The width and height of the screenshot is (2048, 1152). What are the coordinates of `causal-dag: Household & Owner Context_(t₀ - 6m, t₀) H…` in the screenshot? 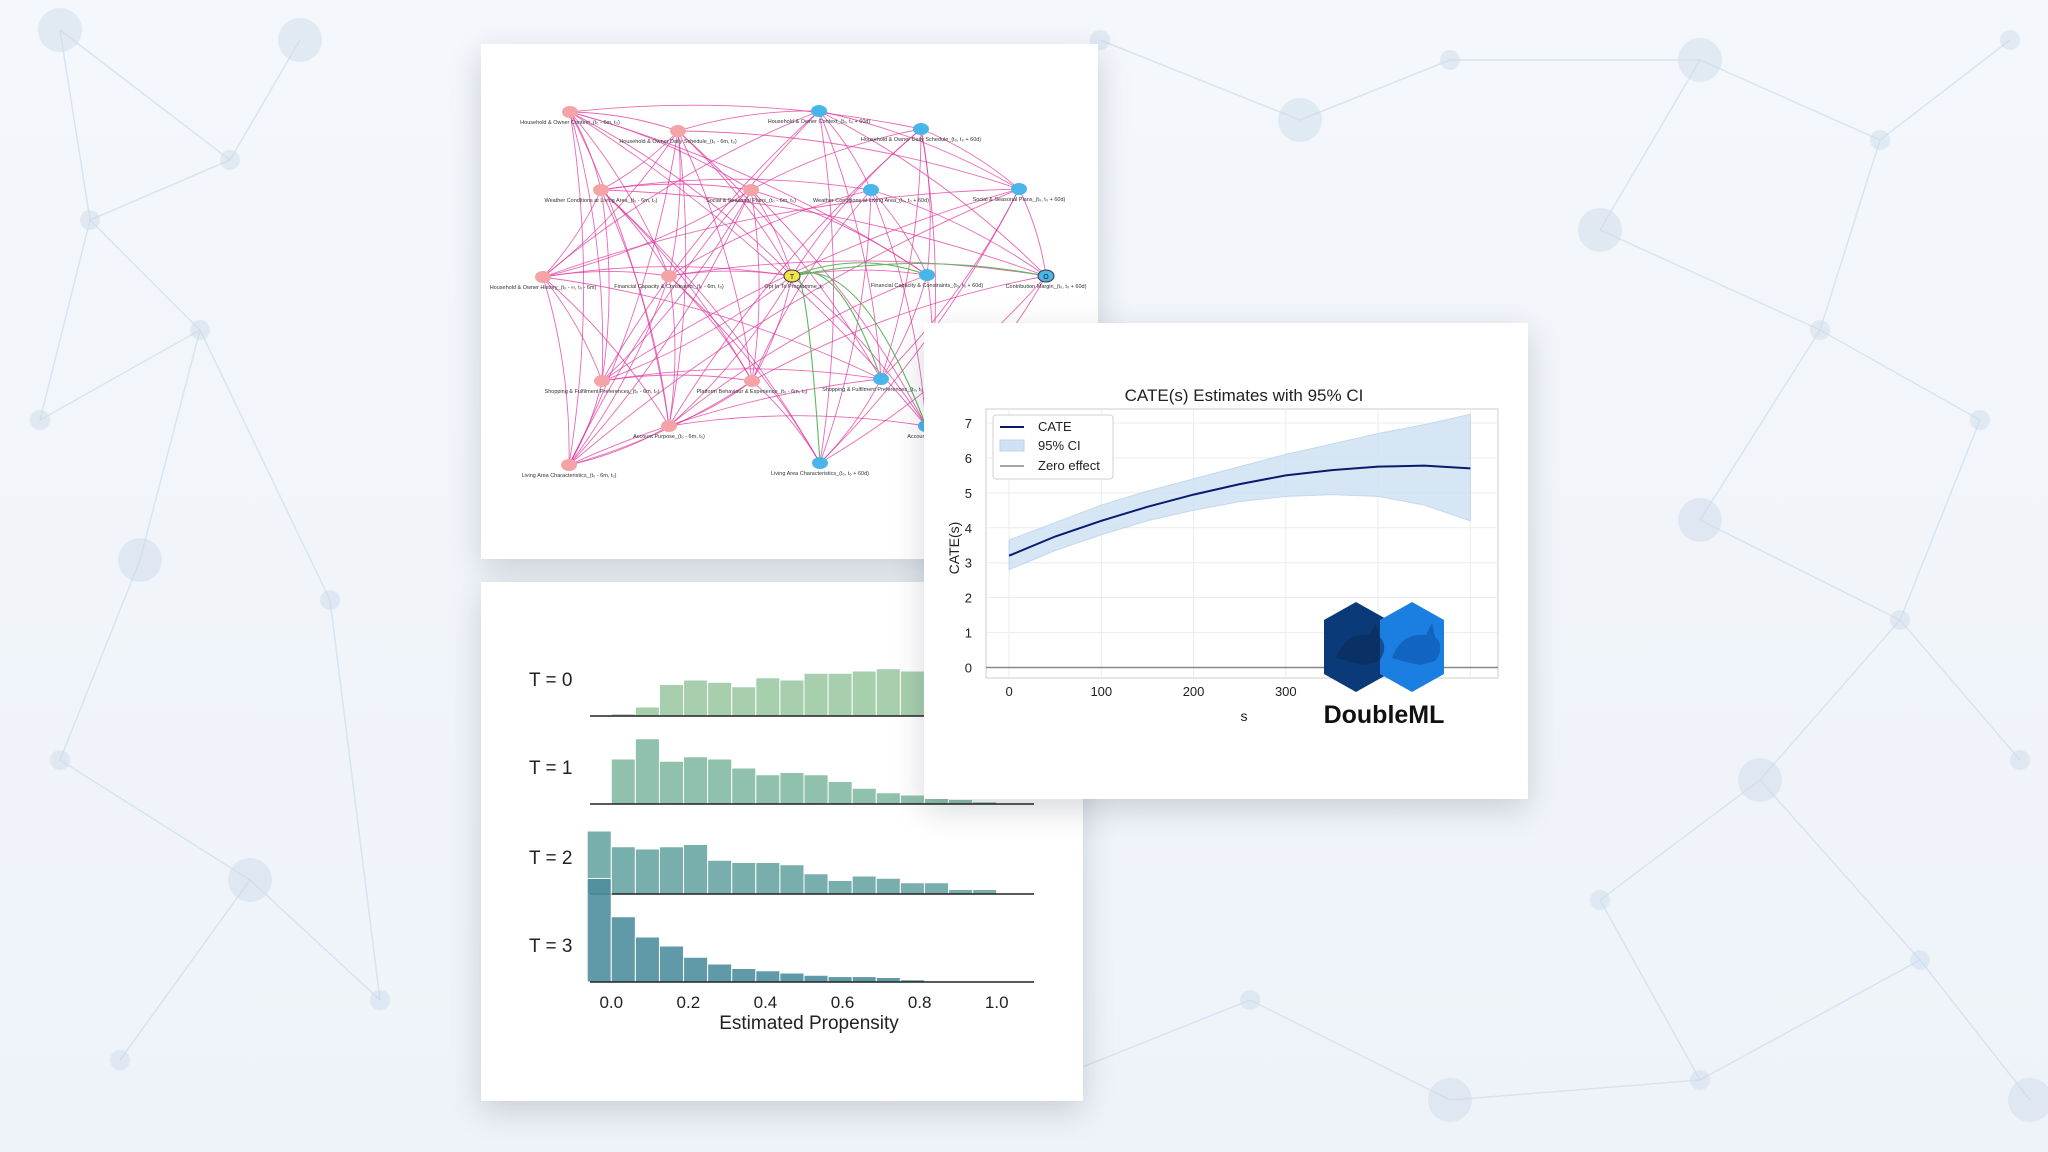 It's located at (788, 291).